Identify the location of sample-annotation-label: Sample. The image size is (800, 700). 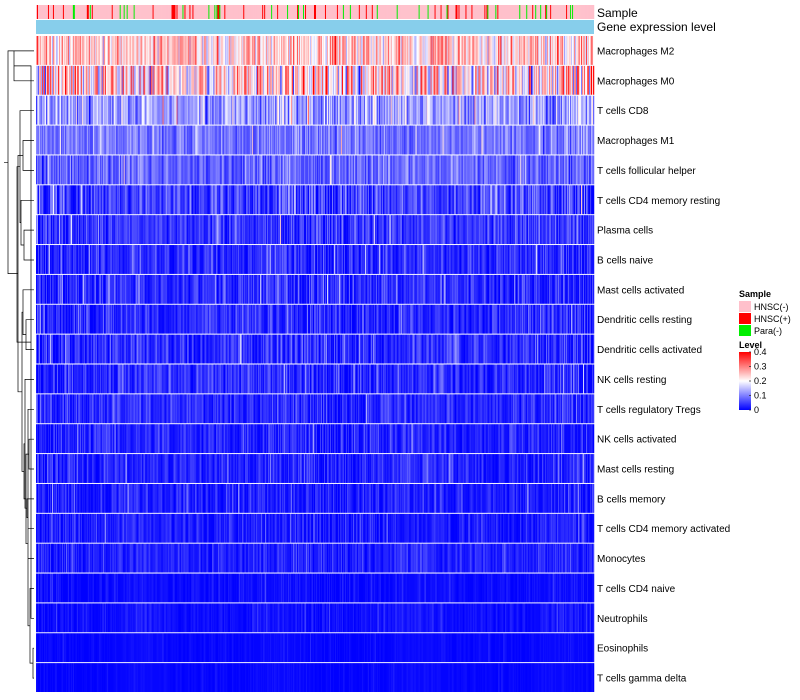
(617, 13).